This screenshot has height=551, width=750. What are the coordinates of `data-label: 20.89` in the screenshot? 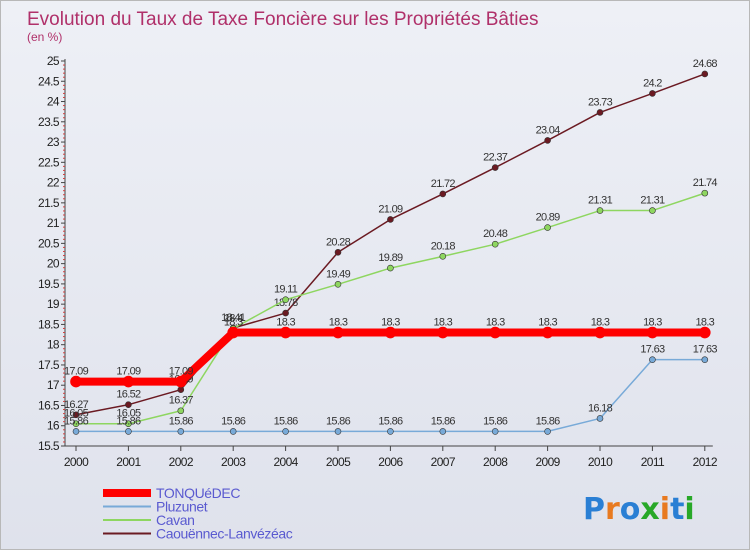 It's located at (548, 218).